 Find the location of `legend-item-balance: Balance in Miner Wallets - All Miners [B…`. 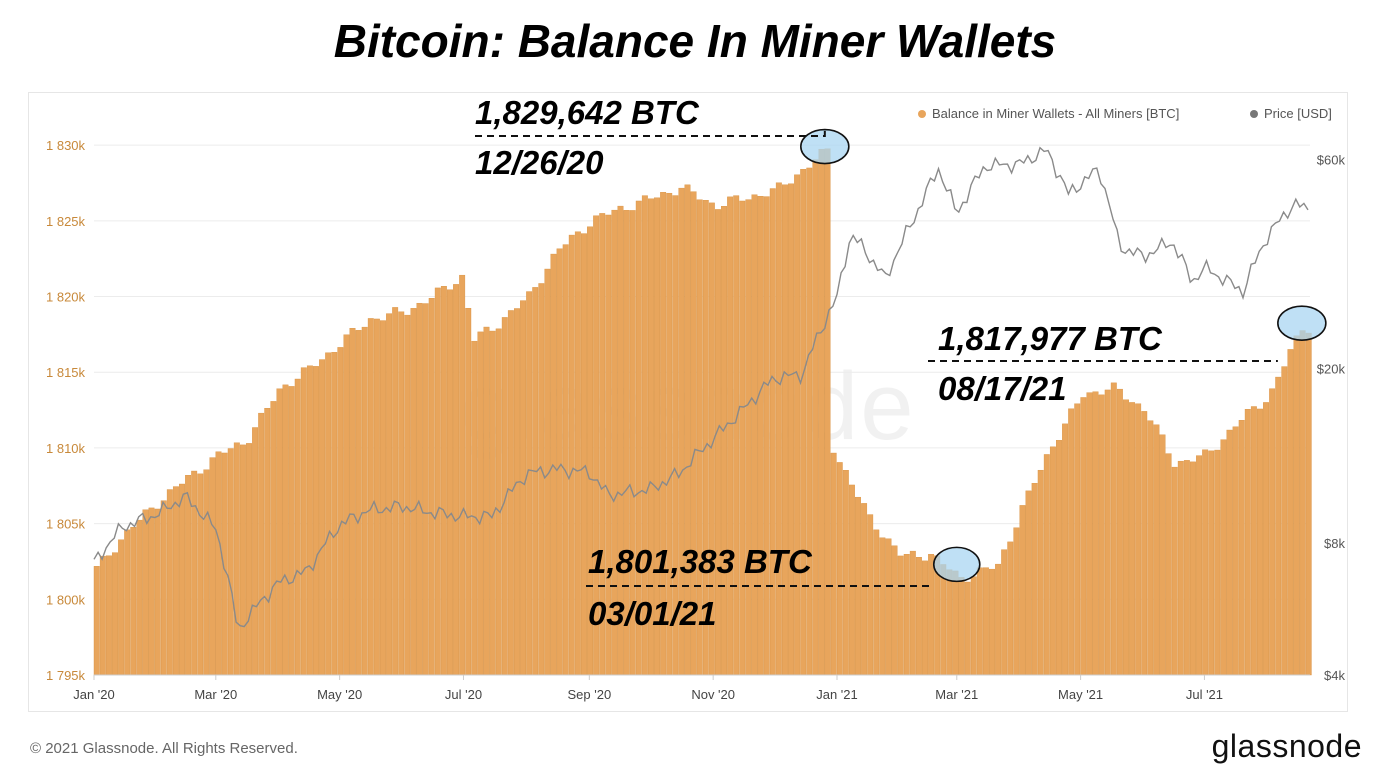

legend-item-balance: Balance in Miner Wallets - All Miners [B… is located at coordinates (1048, 113).